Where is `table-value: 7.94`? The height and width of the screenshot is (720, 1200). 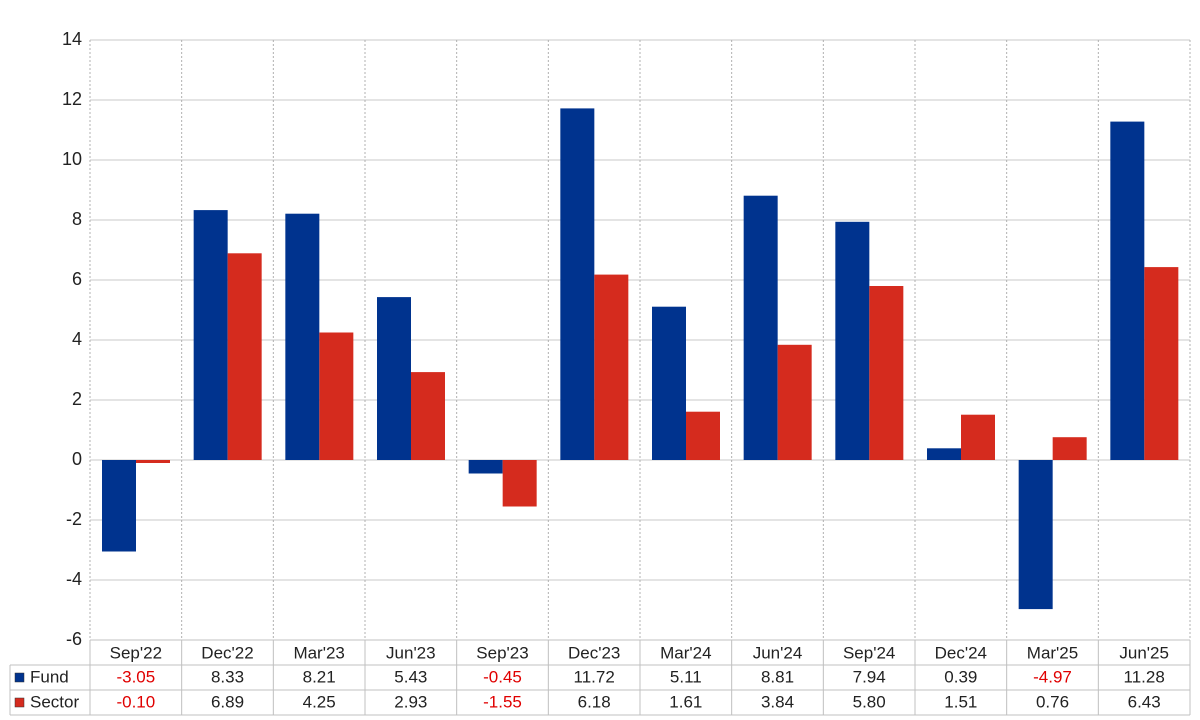 table-value: 7.94 is located at coordinates (869, 676).